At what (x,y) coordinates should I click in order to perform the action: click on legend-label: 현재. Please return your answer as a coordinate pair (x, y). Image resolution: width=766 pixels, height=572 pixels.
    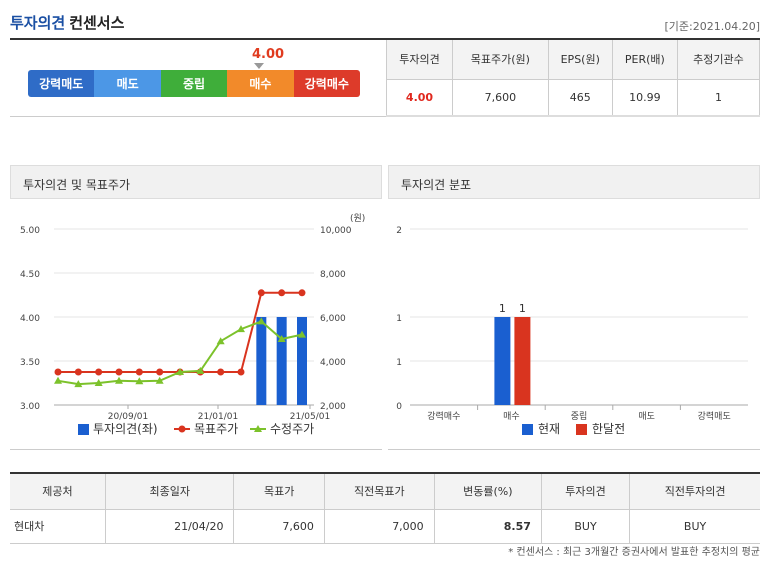
    Looking at the image, I should click on (549, 429).